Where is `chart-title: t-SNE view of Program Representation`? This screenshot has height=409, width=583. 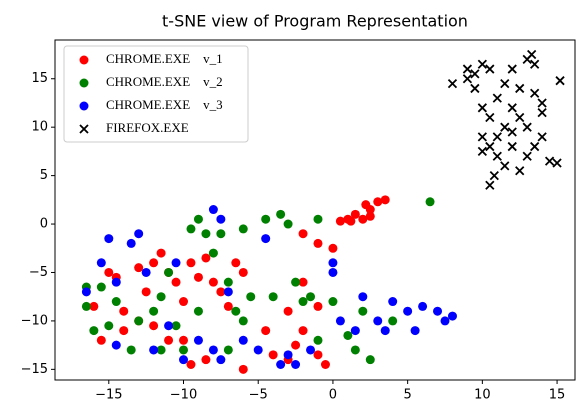
chart-title: t-SNE view of Program Representation is located at coordinates (315, 21).